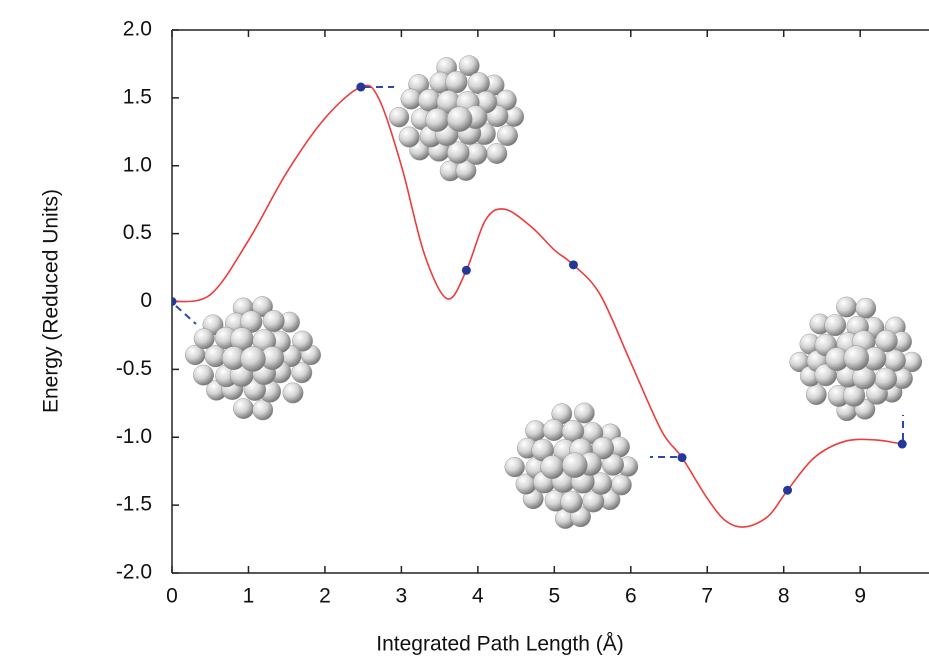 The height and width of the screenshot is (663, 929). Describe the element at coordinates (172, 596) in the screenshot. I see `x-tick-label: 0` at that location.